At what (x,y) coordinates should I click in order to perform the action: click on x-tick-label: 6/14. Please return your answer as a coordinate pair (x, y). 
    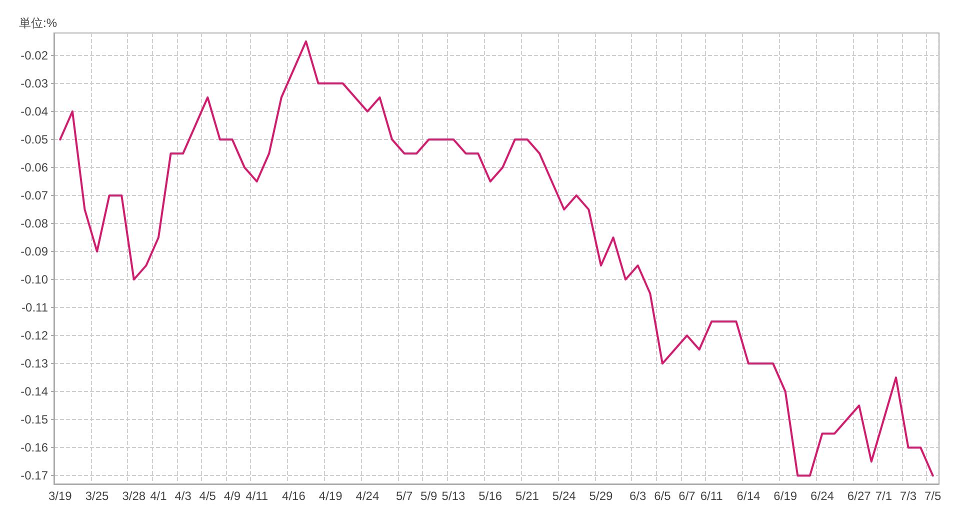
    Looking at the image, I should click on (748, 496).